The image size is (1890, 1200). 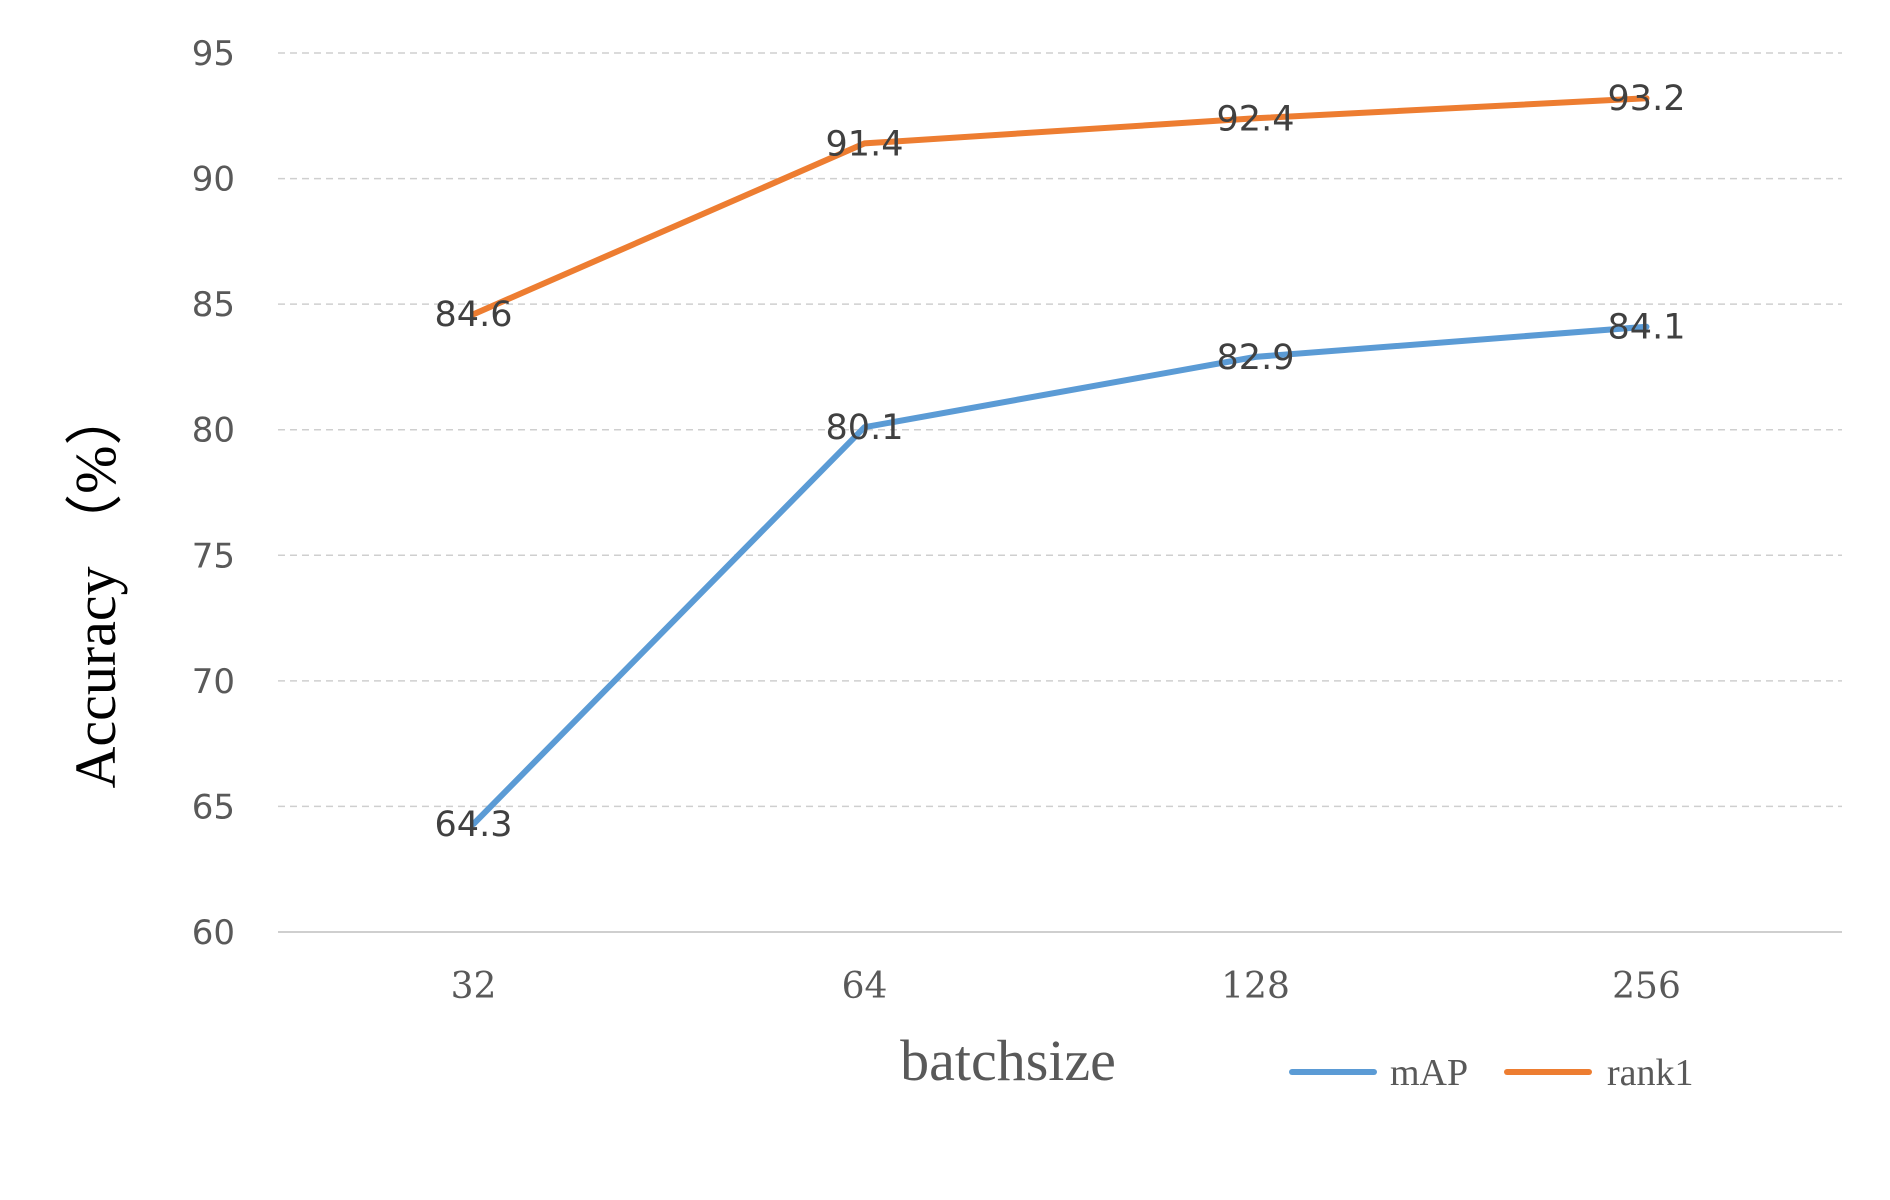 I want to click on y-tick-label: 90, so click(x=213, y=180).